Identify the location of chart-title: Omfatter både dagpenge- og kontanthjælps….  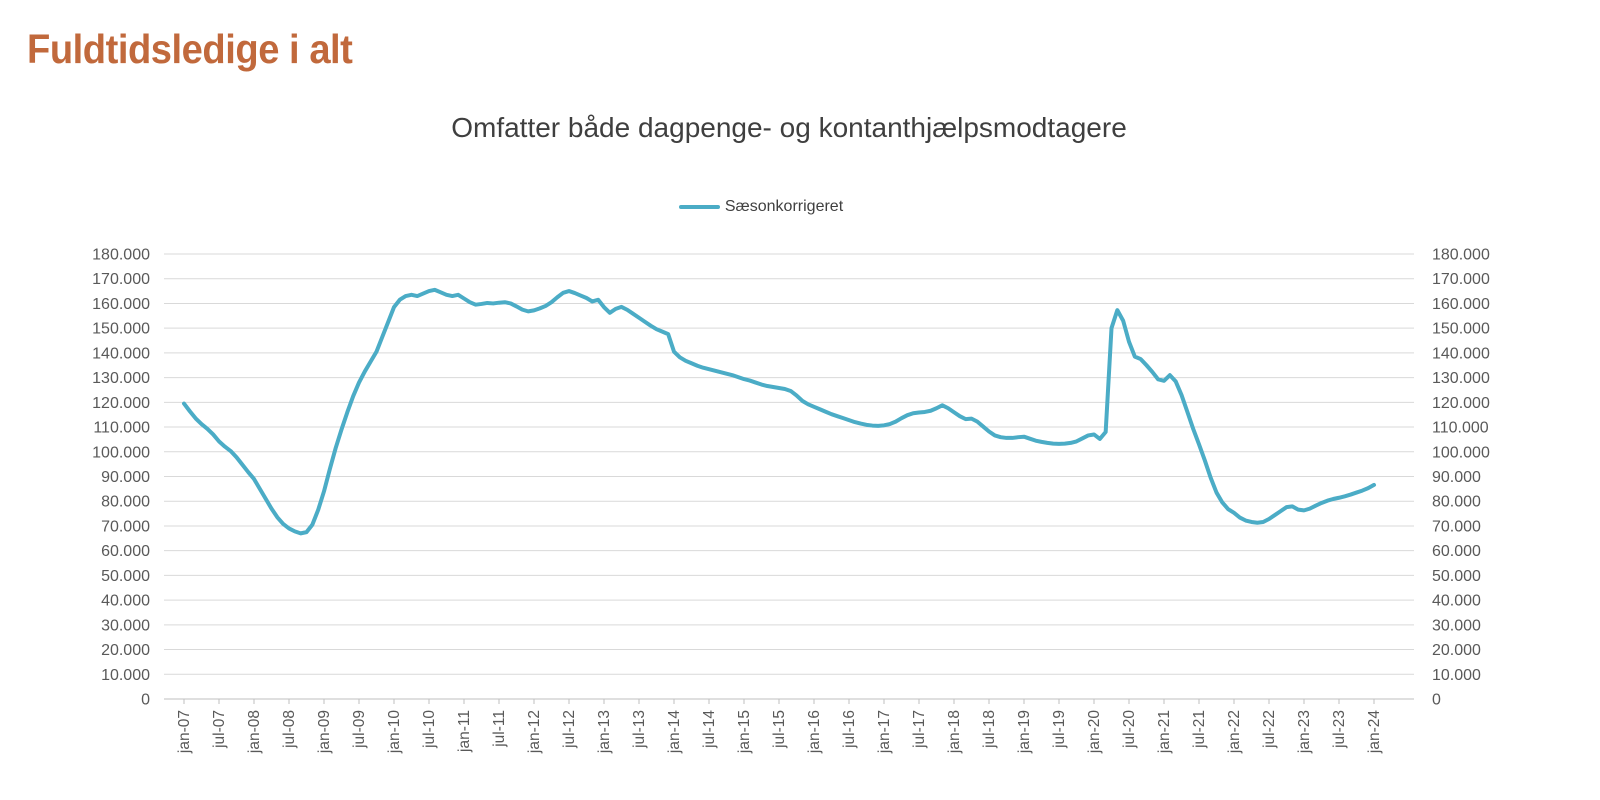
(789, 127).